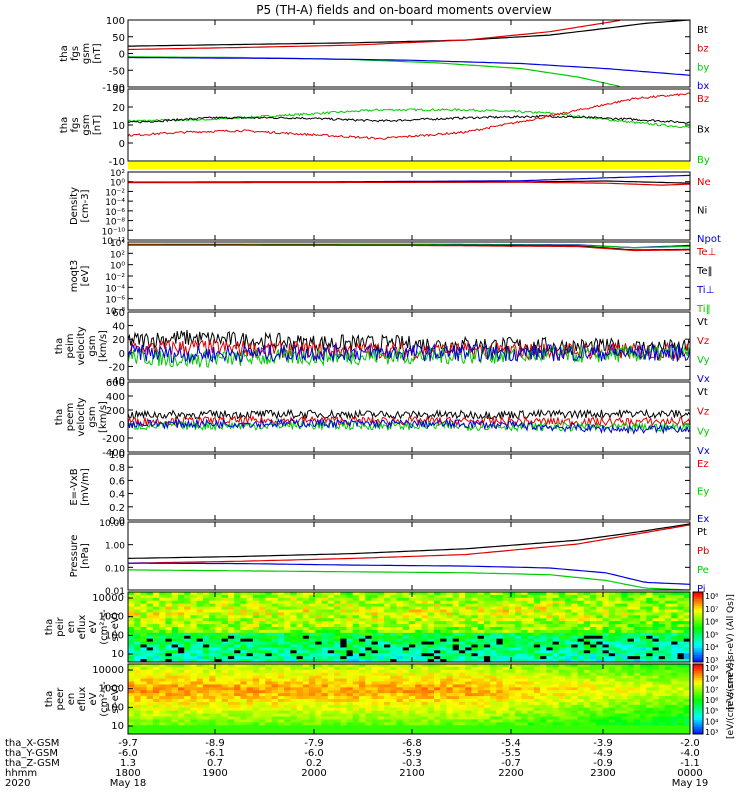  What do you see at coordinates (118, 126) in the screenshot?
I see `y-tick-label: 10` at bounding box center [118, 126].